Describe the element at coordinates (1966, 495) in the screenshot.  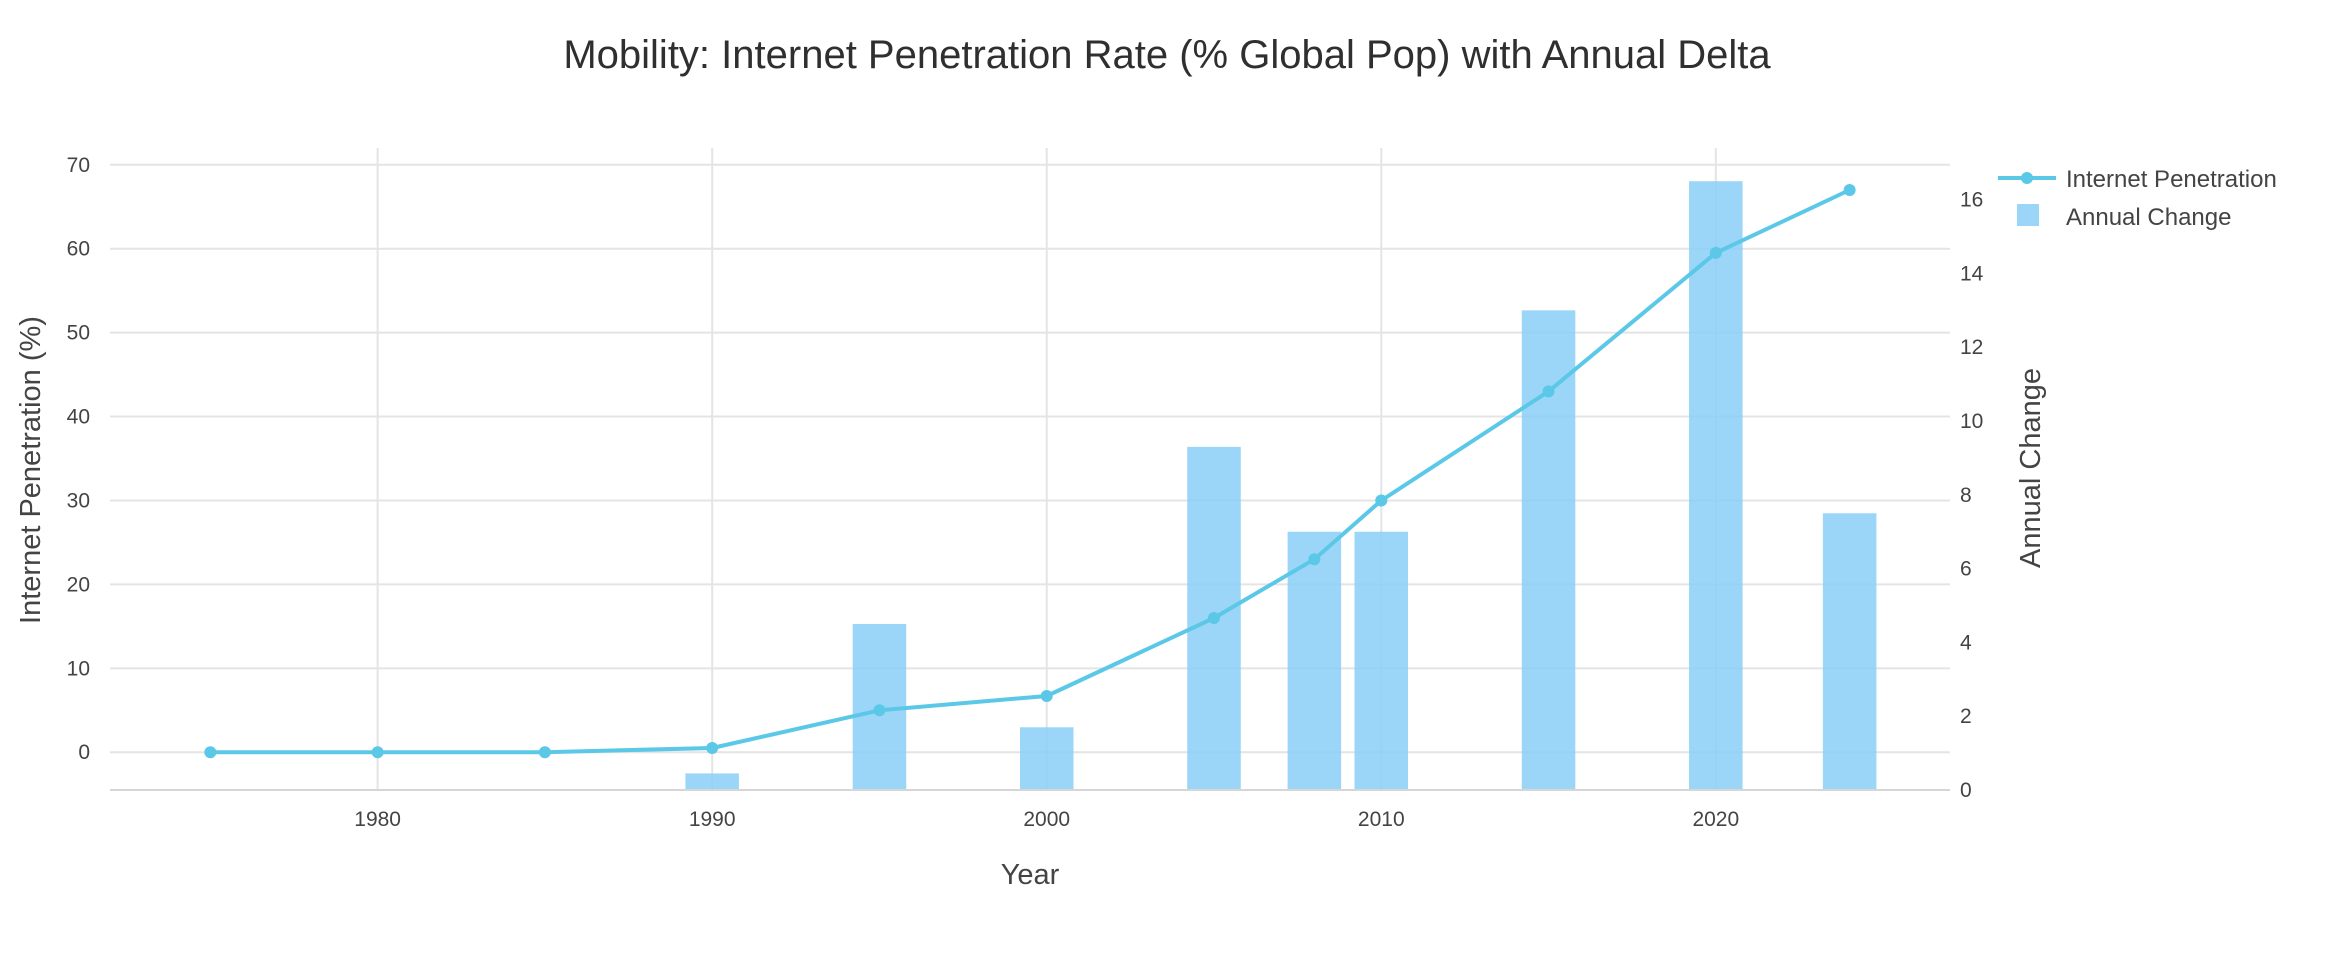
I see `y-right-tick-label: 8` at that location.